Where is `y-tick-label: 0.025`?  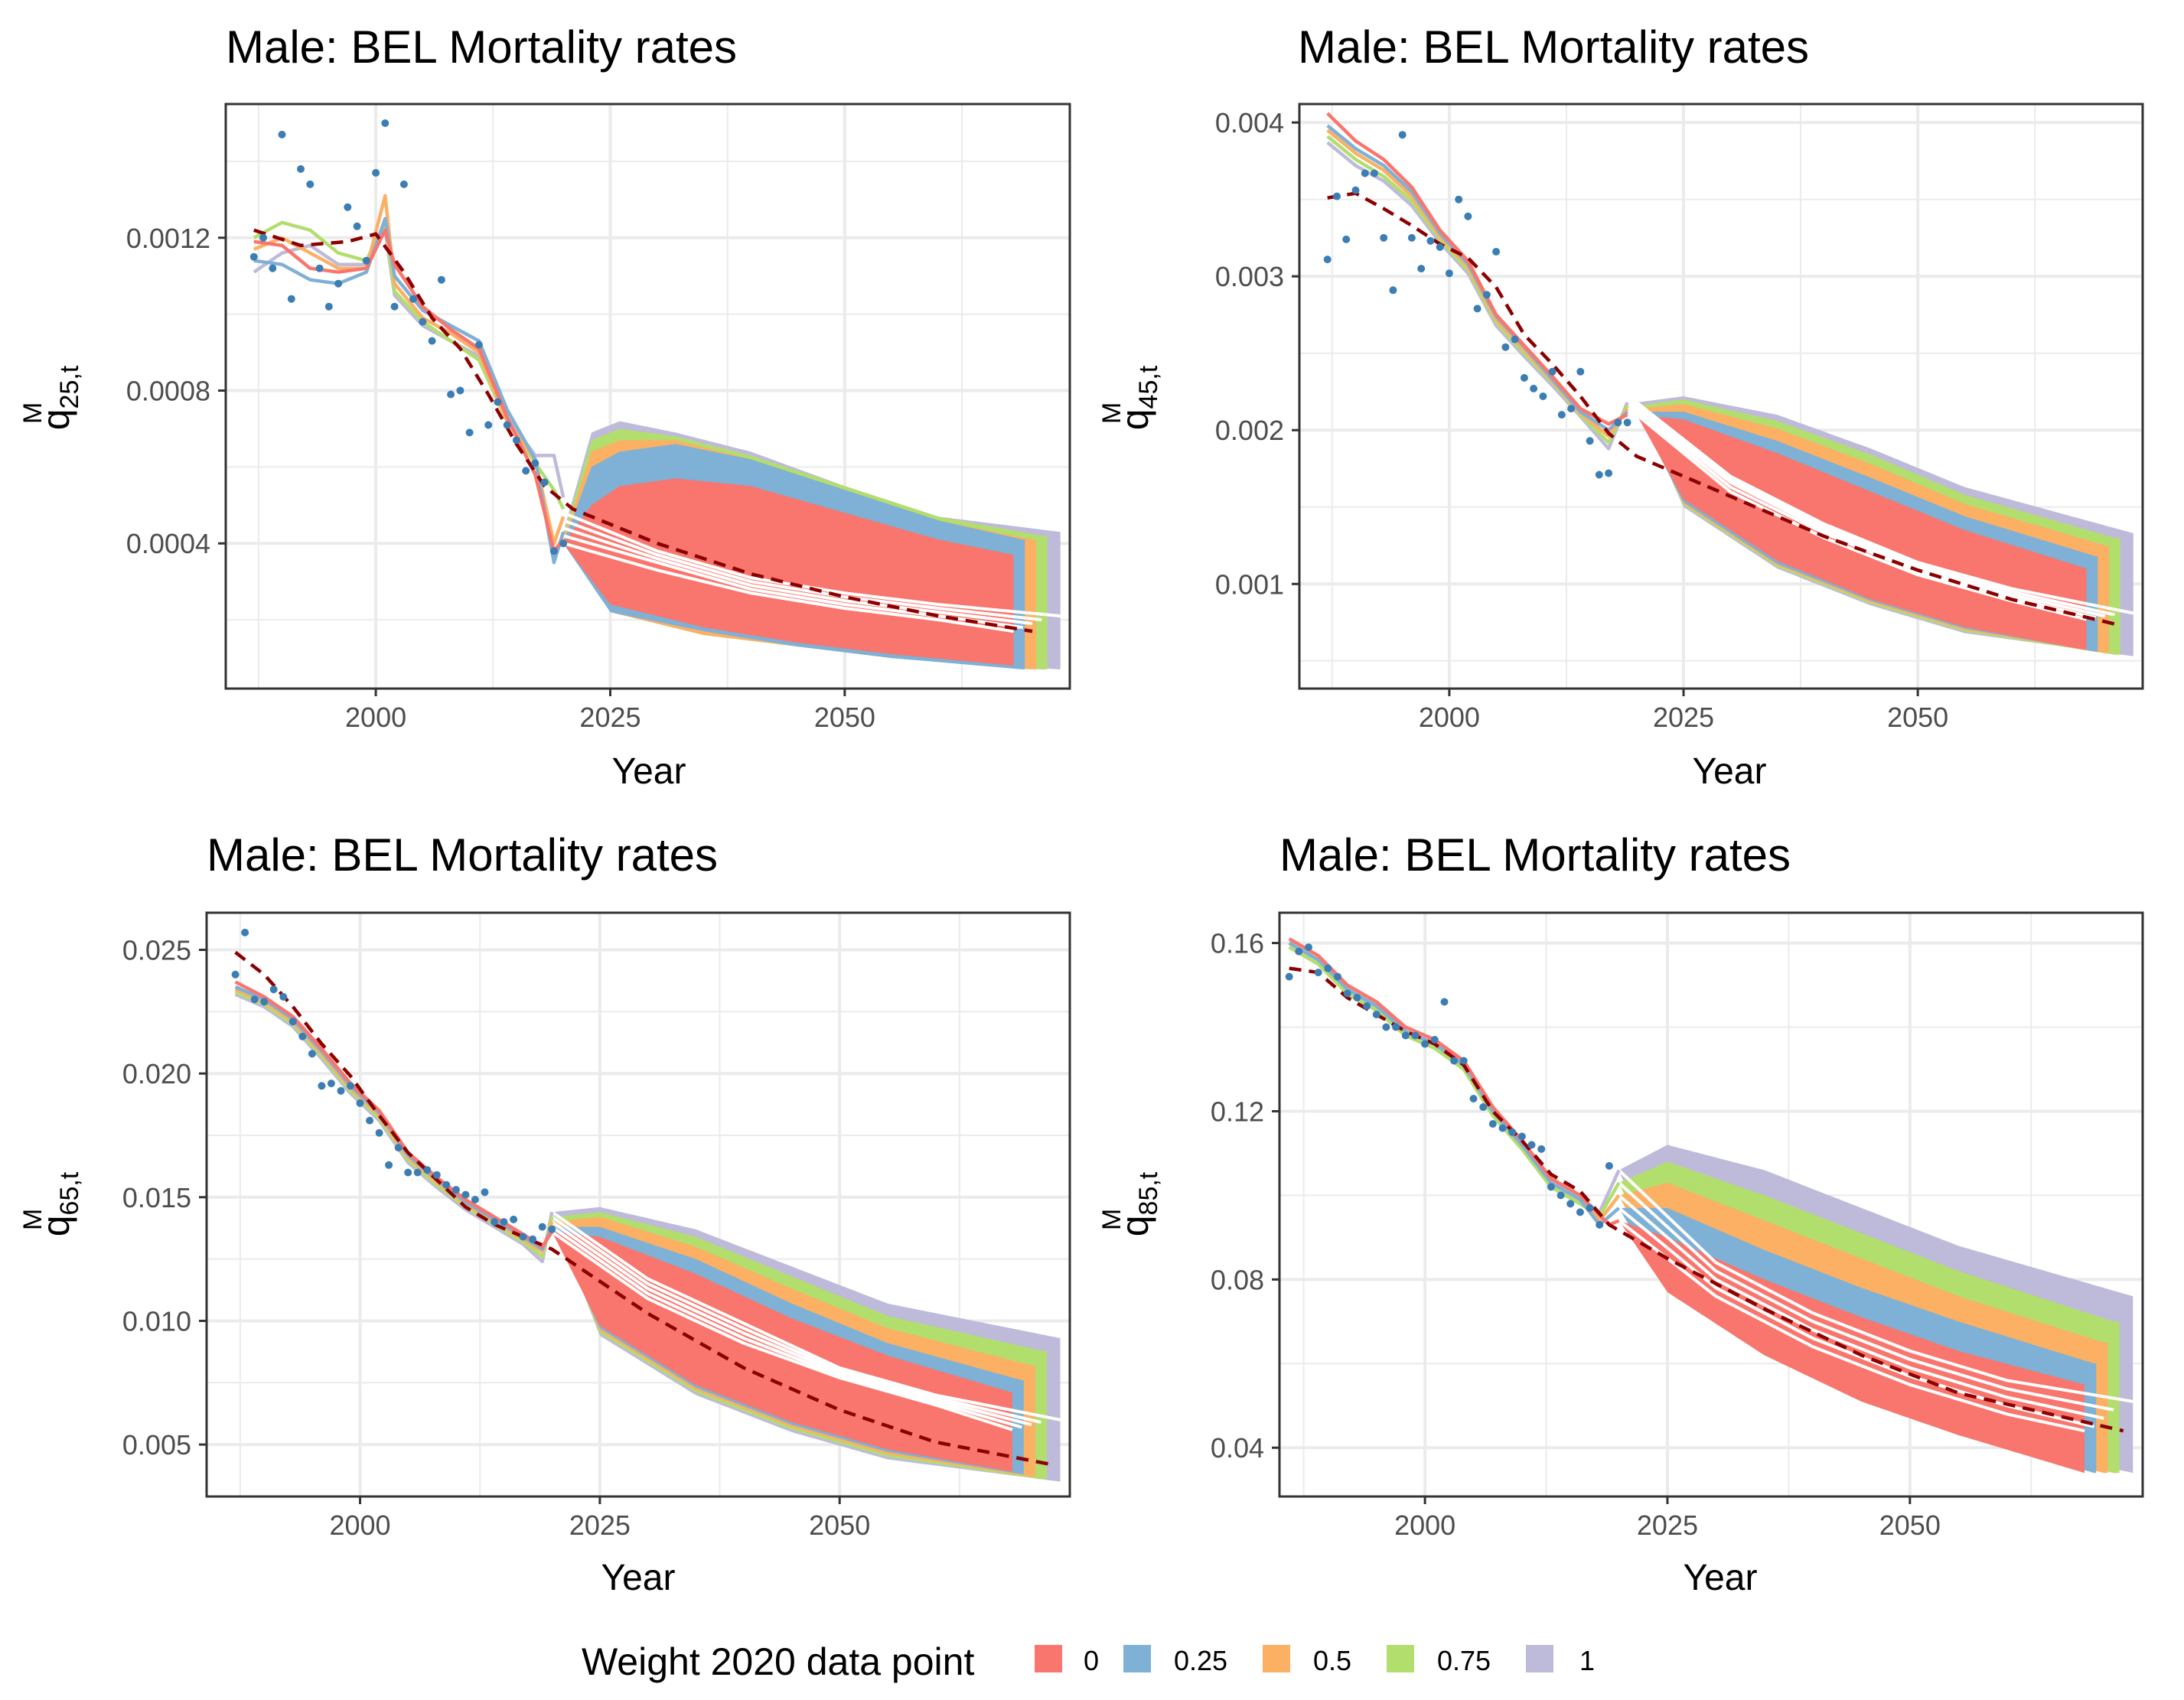
y-tick-label: 0.025 is located at coordinates (156, 950).